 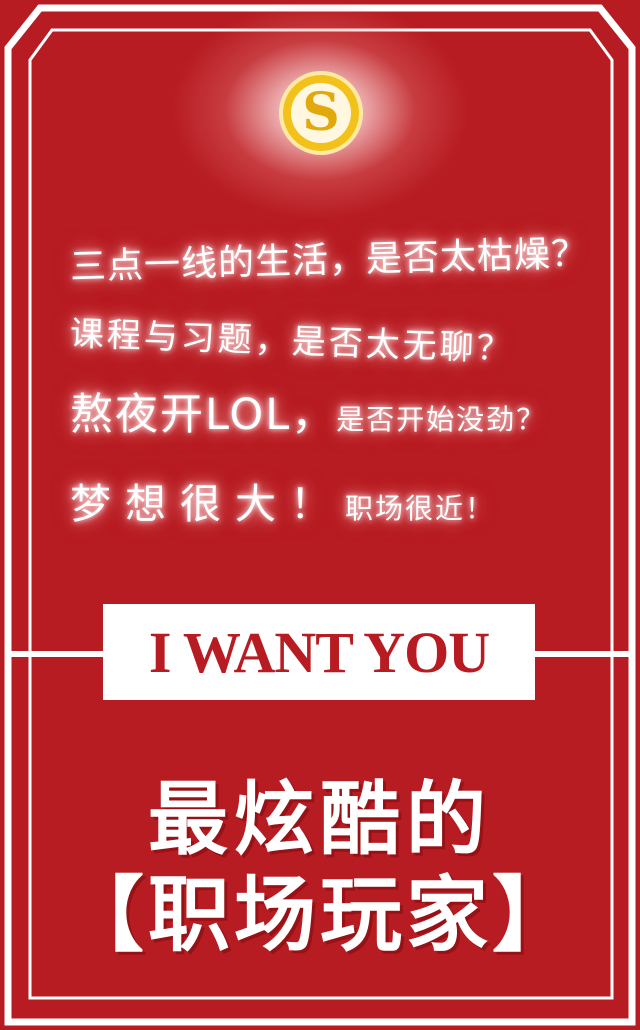 What do you see at coordinates (203, 415) in the screenshot?
I see `slogan-line-3-main: 熬夜开LOL，` at bounding box center [203, 415].